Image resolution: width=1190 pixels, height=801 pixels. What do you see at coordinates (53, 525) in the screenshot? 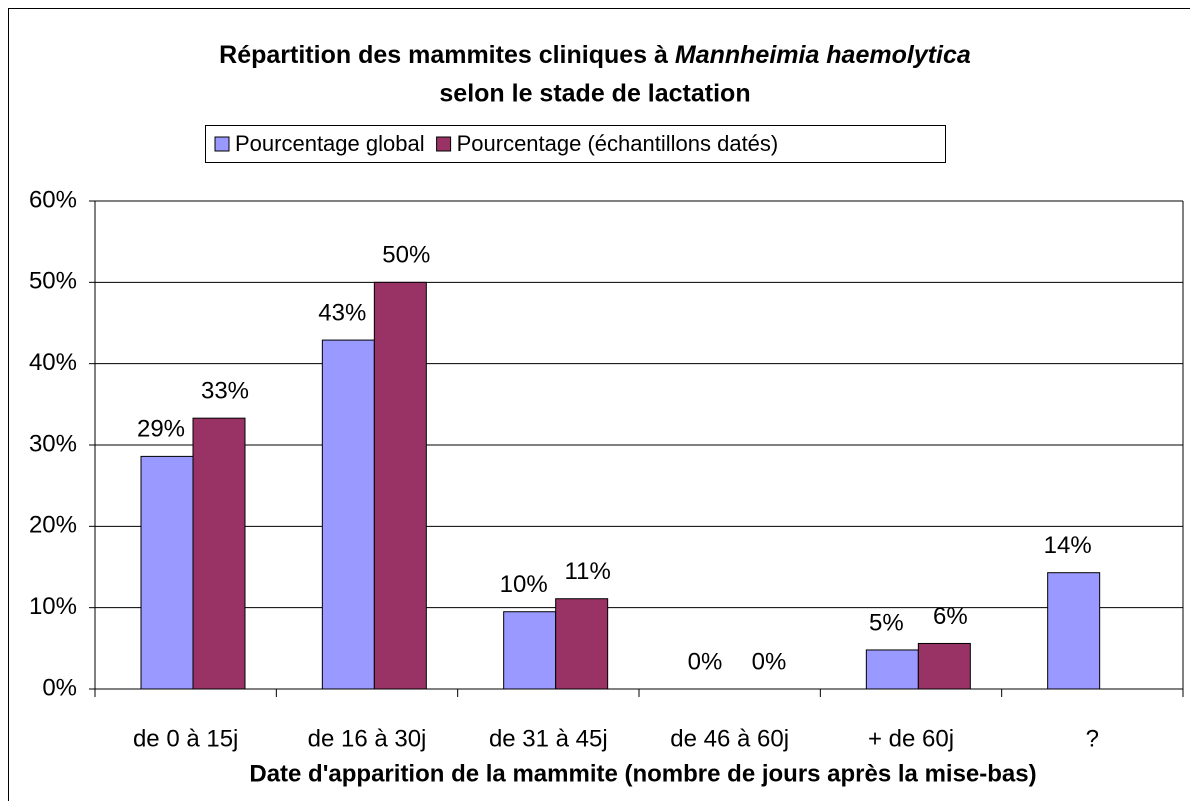
I see `y-tick-label: 20%` at bounding box center [53, 525].